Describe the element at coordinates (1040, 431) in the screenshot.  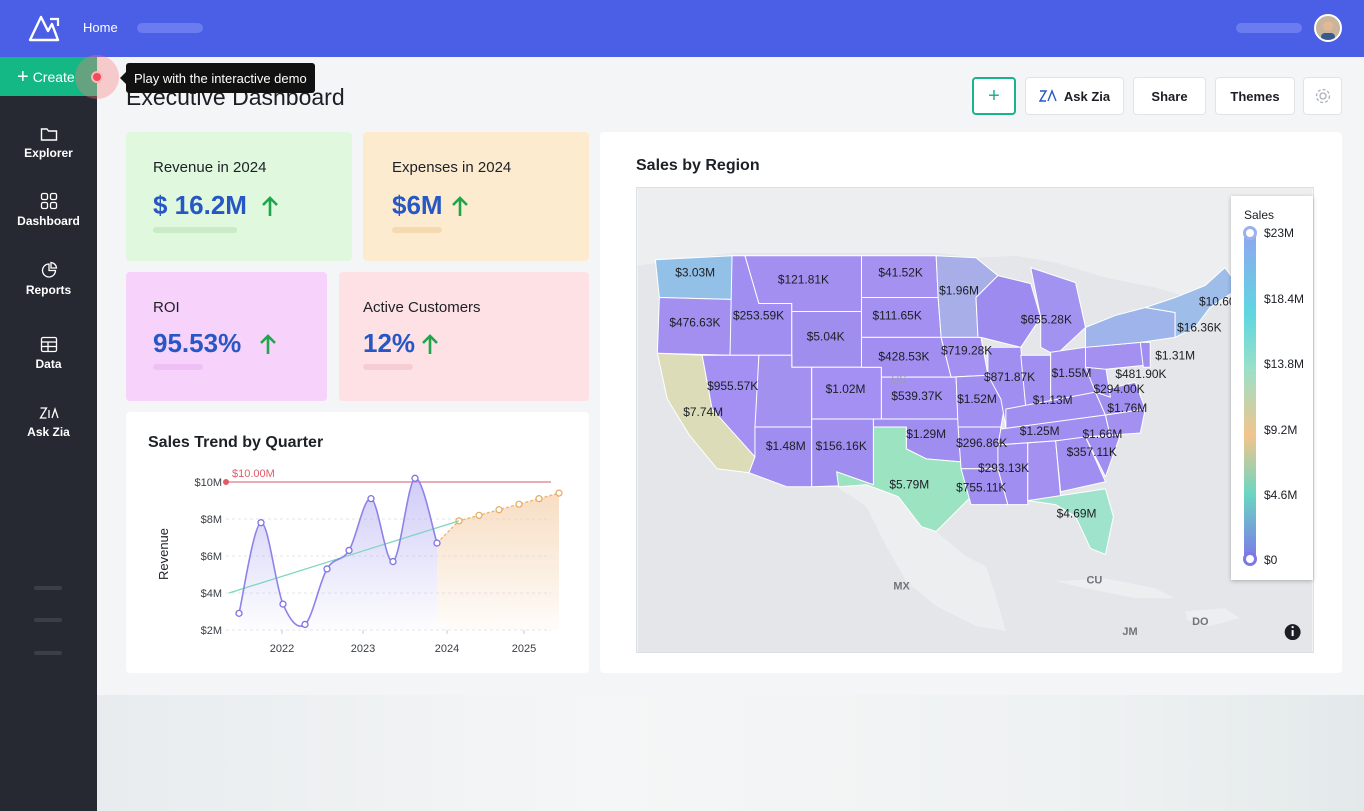
I see `region-label: $1.25M` at that location.